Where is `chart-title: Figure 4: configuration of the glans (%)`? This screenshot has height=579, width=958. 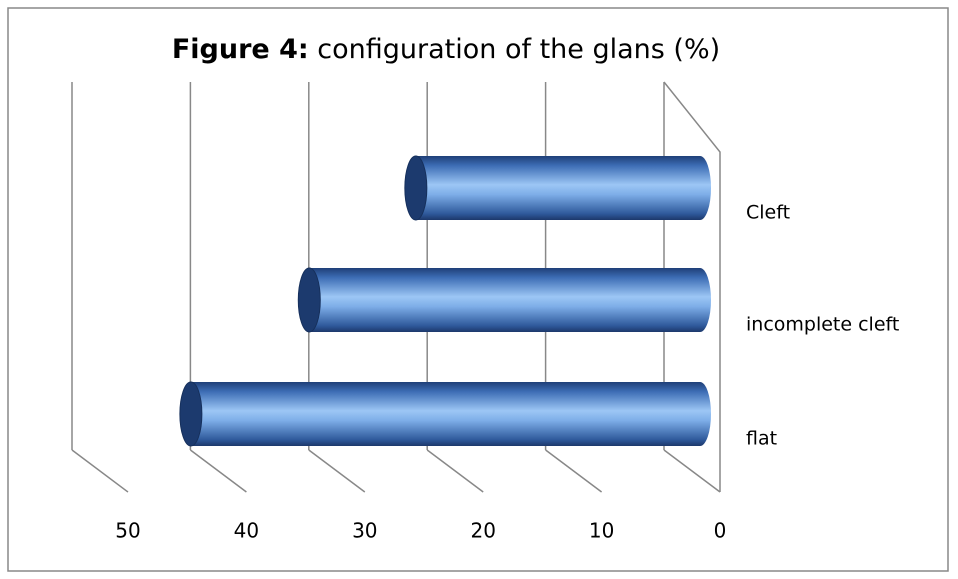 chart-title: Figure 4: configuration of the glans (%) is located at coordinates (446, 49).